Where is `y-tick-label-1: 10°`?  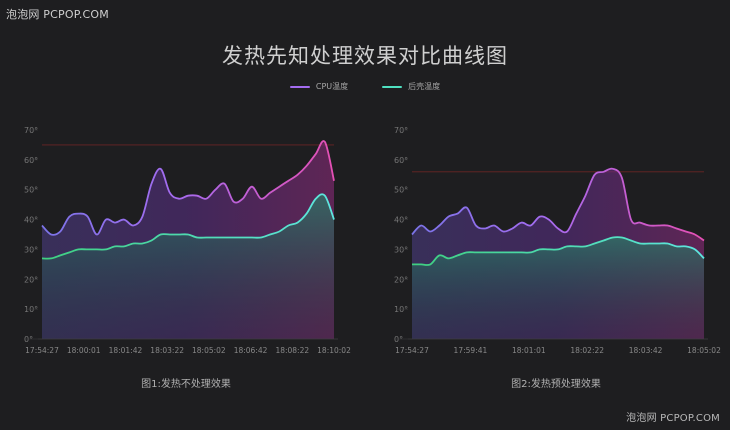
y-tick-label-1: 10° is located at coordinates (31, 309).